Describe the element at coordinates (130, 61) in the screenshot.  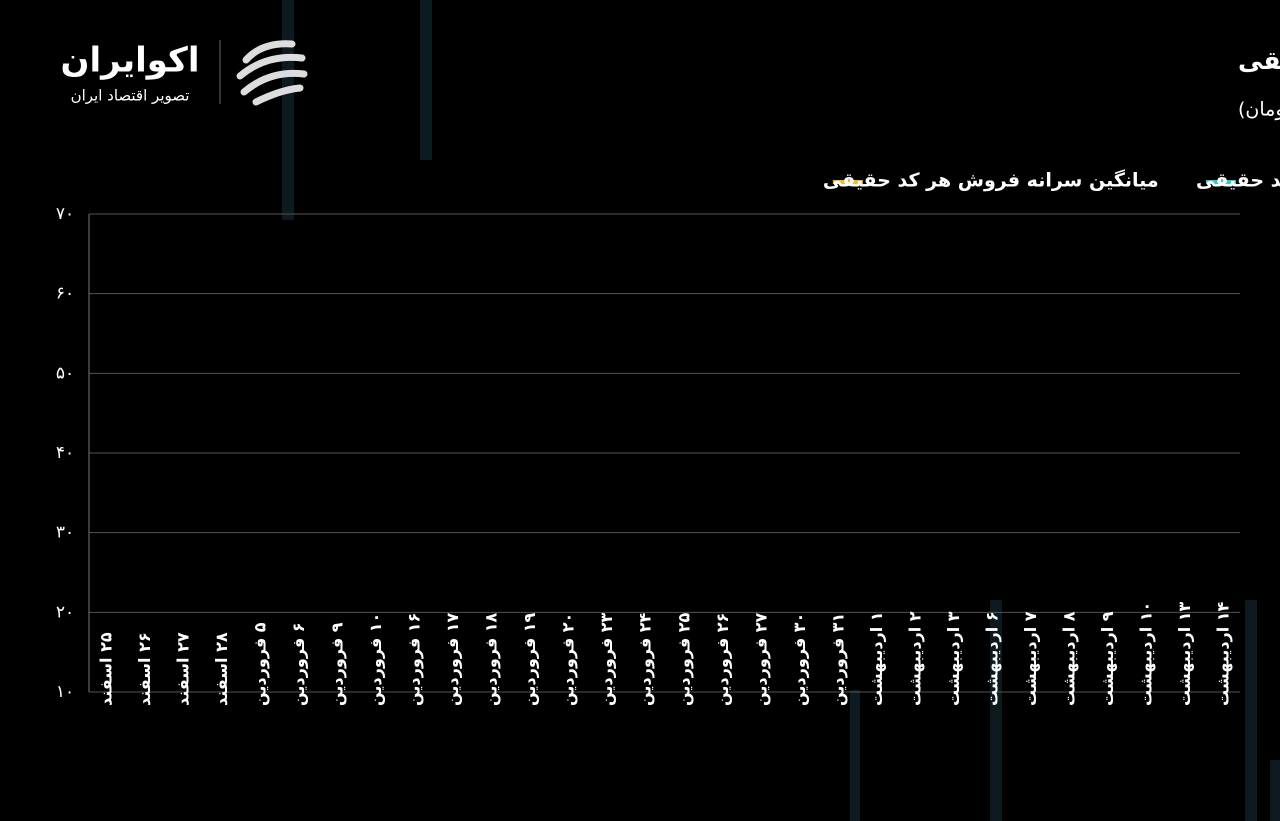
I see `logo-name: اکوایران` at that location.